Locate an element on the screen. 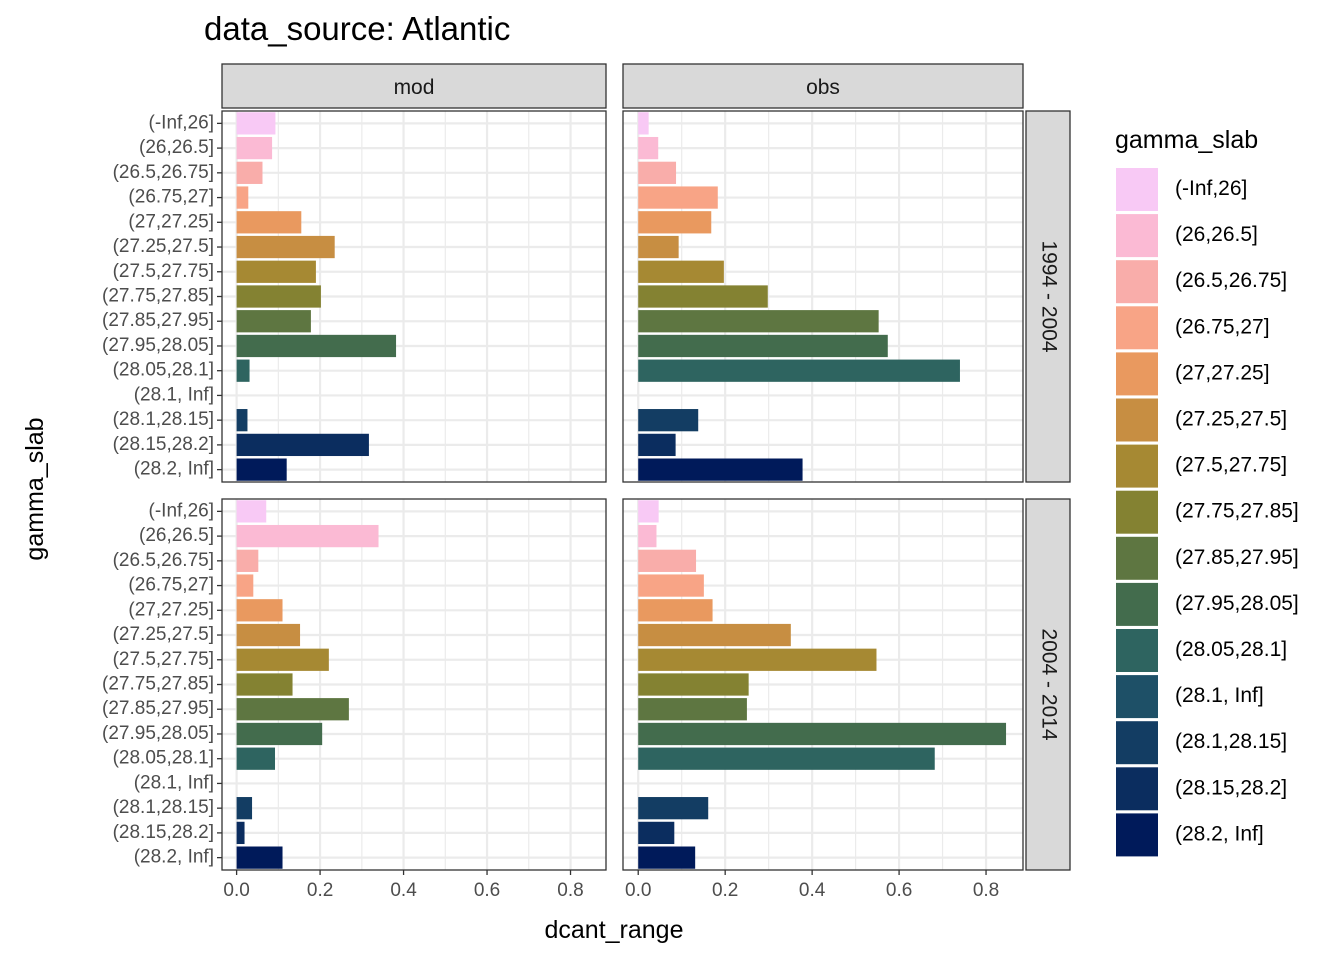  facet-strip-obs is located at coordinates (823, 86).